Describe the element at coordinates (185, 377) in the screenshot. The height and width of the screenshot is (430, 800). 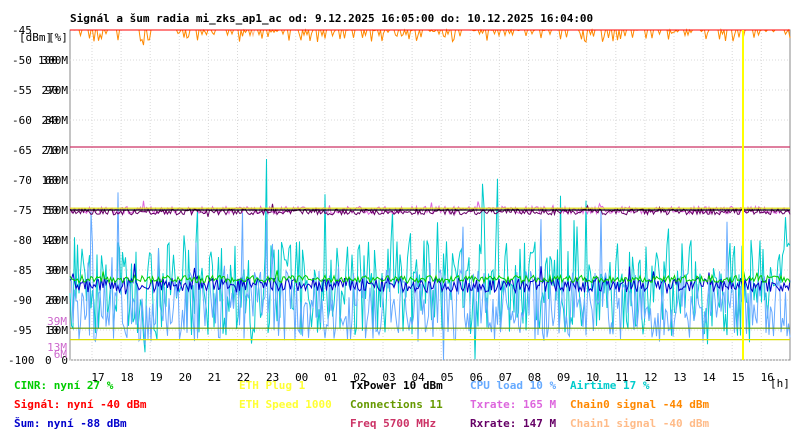
I see `x-tick-label: 20` at that location.